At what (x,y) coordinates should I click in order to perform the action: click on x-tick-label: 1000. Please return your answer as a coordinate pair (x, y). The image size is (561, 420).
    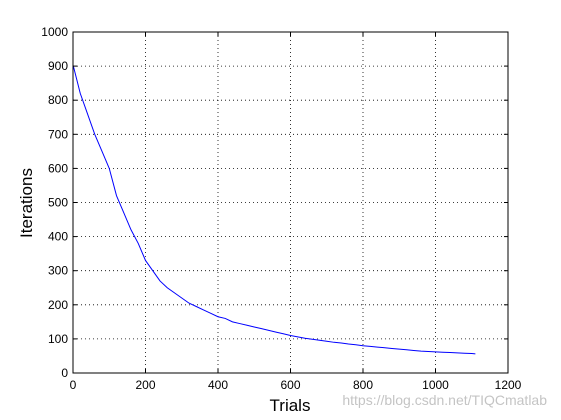
    Looking at the image, I should click on (435, 385).